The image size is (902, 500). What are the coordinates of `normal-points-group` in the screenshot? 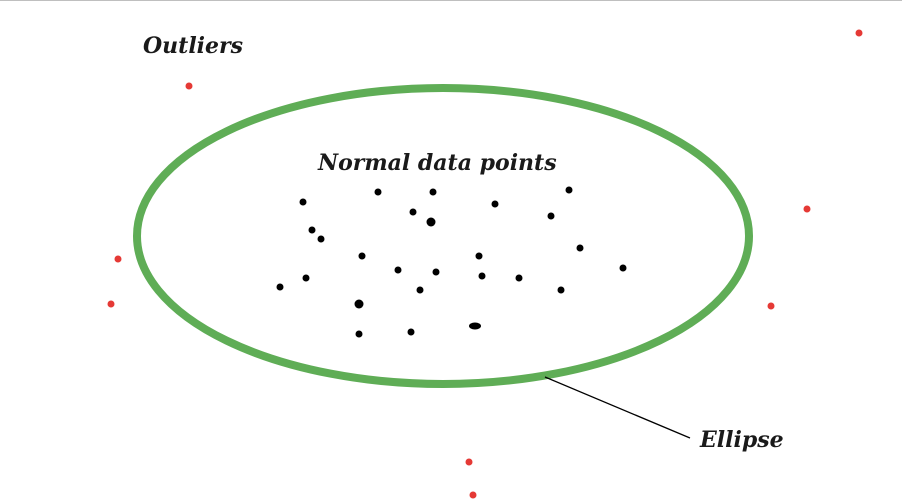 It's located at (451, 262).